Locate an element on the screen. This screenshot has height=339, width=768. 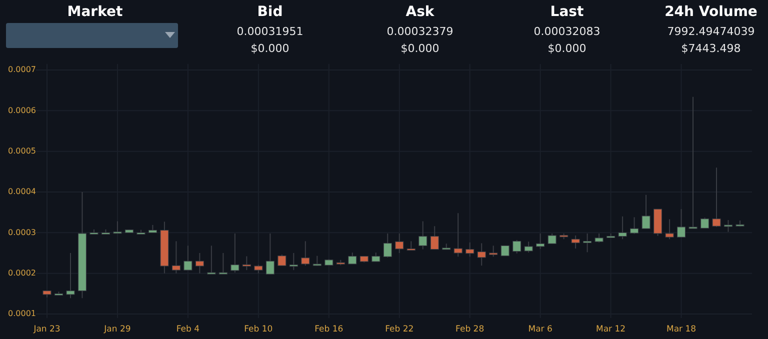
x-tick-label: Mar 6 is located at coordinates (540, 329).